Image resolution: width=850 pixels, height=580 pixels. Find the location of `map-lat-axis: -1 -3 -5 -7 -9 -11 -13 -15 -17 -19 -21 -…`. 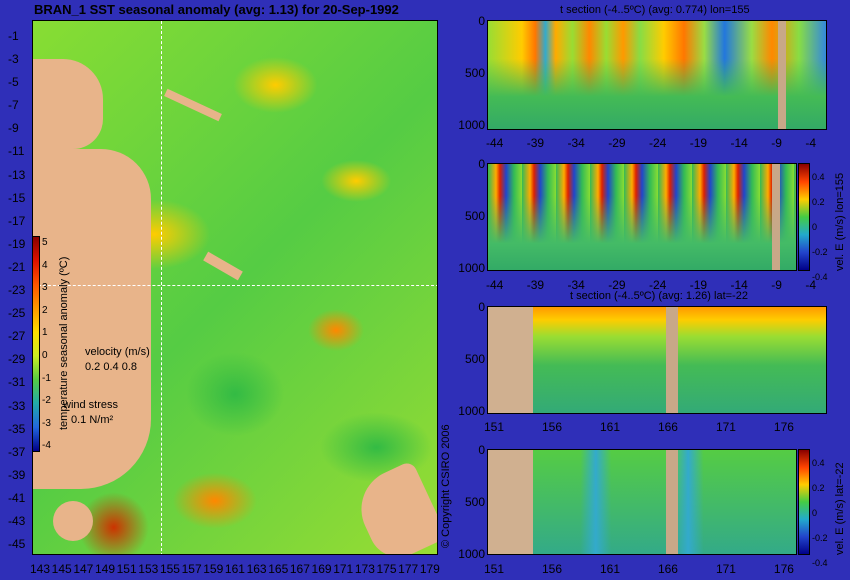

map-lat-axis: -1 -3 -5 -7 -9 -11 -13 -15 -17 -19 -21 -… is located at coordinates (17, 290).